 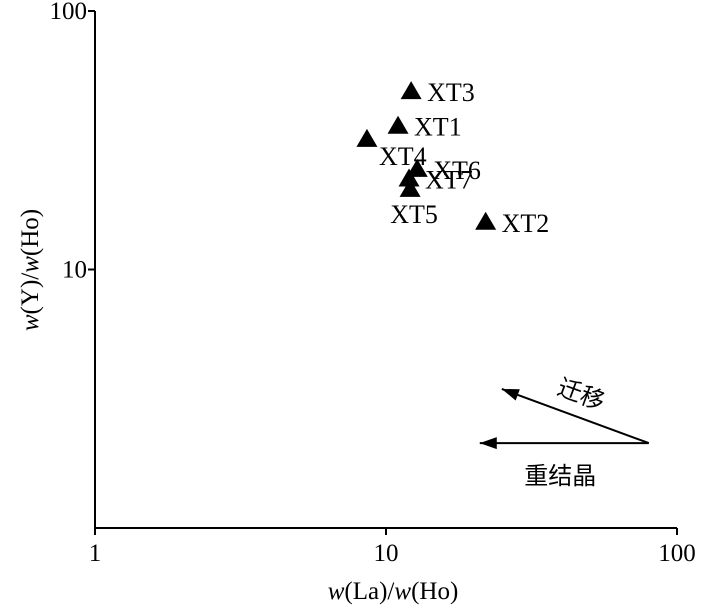 What do you see at coordinates (677, 553) in the screenshot?
I see `x-tick-label: 100` at bounding box center [677, 553].